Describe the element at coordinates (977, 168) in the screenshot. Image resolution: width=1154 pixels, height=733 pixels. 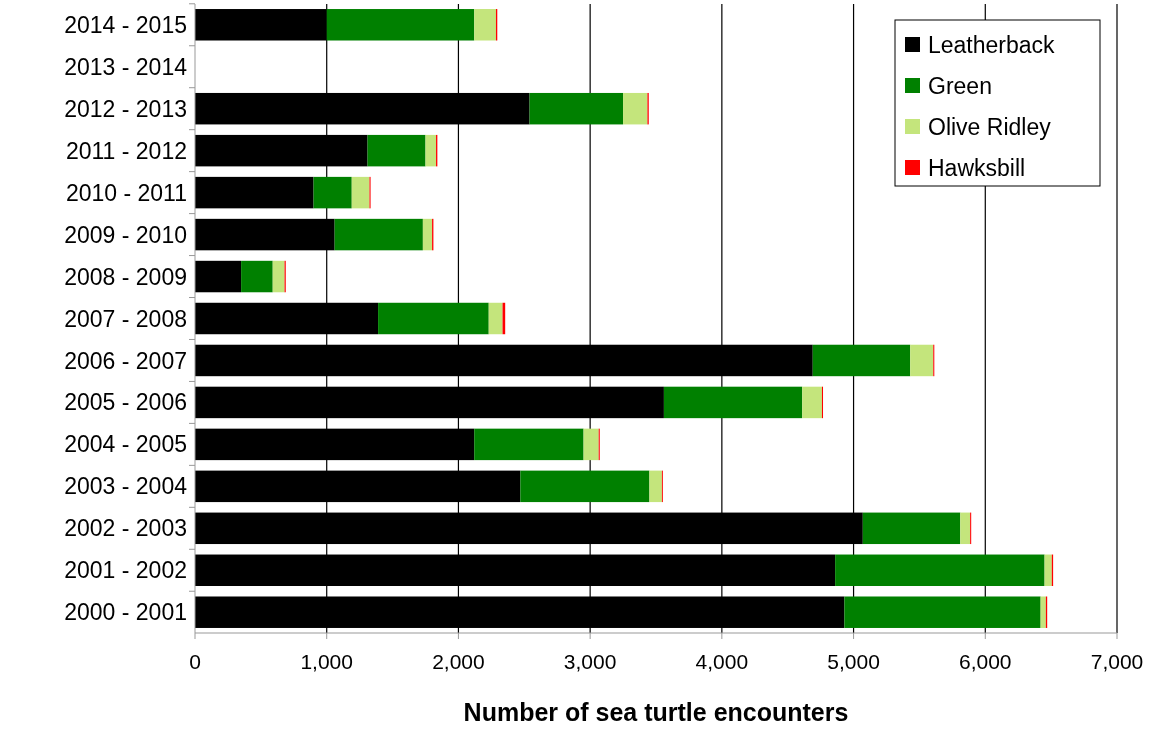
I see `legend-label: Hawksbill` at that location.